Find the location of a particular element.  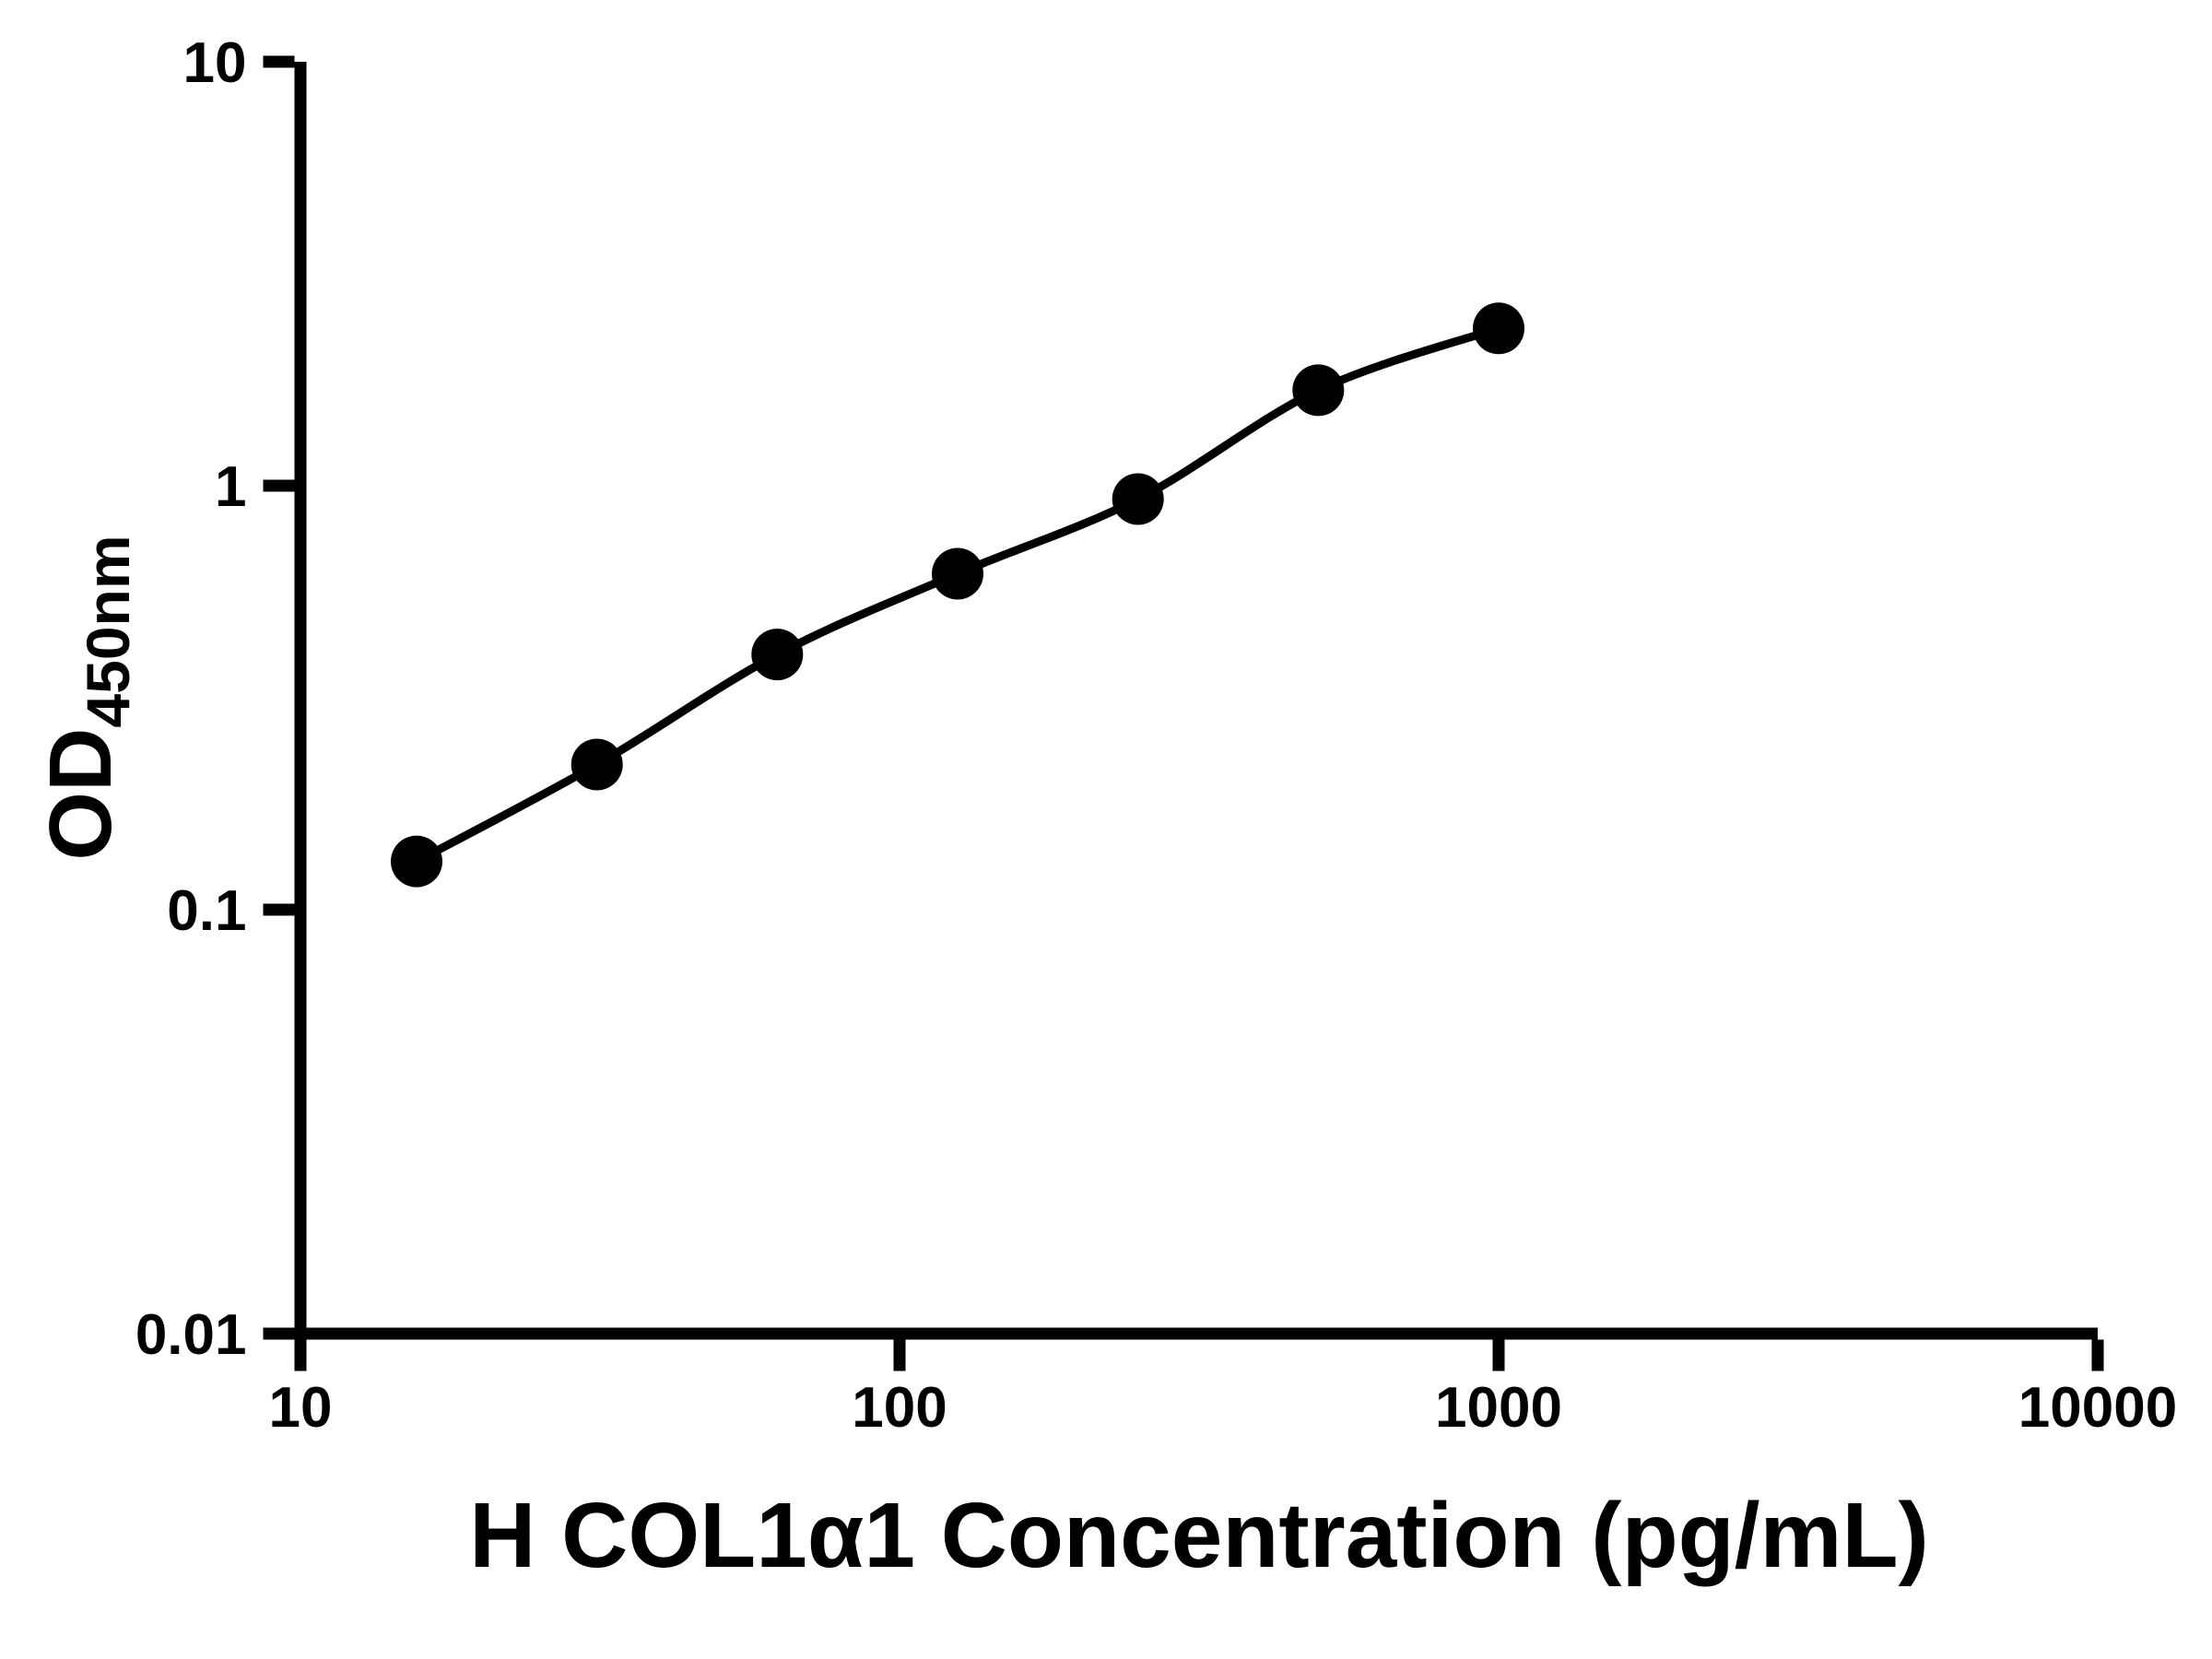

x-tick-label: 100 is located at coordinates (899, 1408).